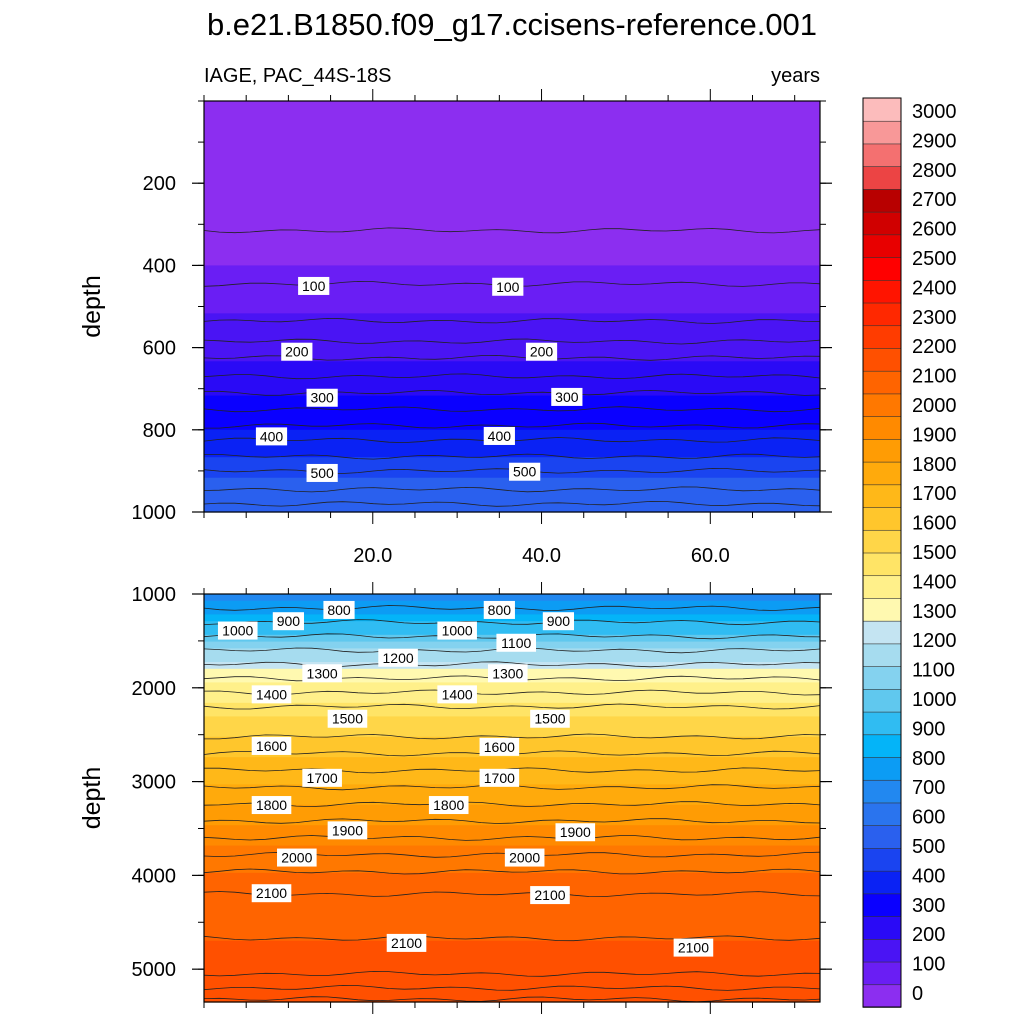  I want to click on colorbar-label: 1100, so click(933, 671).